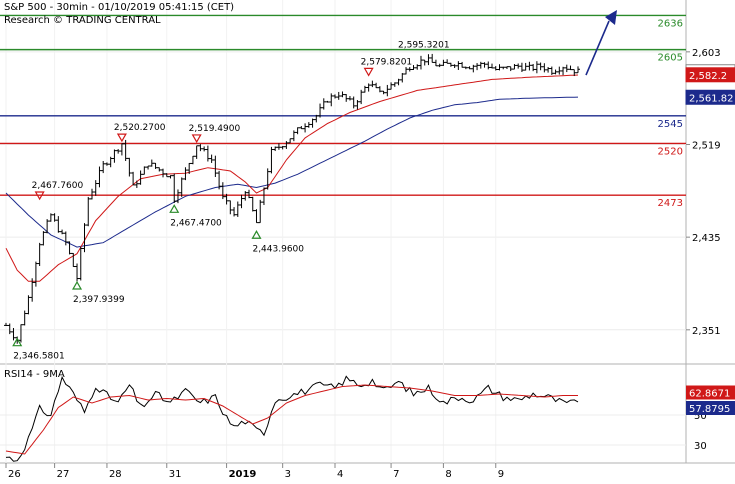 The height and width of the screenshot is (484, 735). I want to click on forecast-arrow-head, so click(611, 17).